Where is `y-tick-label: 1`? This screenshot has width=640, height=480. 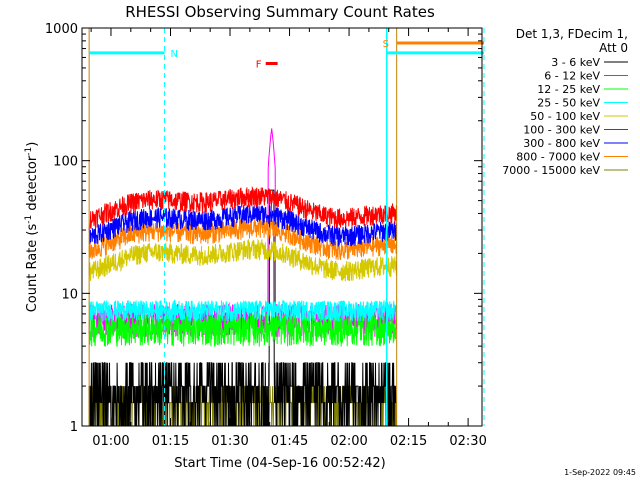 y-tick-label: 1 is located at coordinates (74, 427).